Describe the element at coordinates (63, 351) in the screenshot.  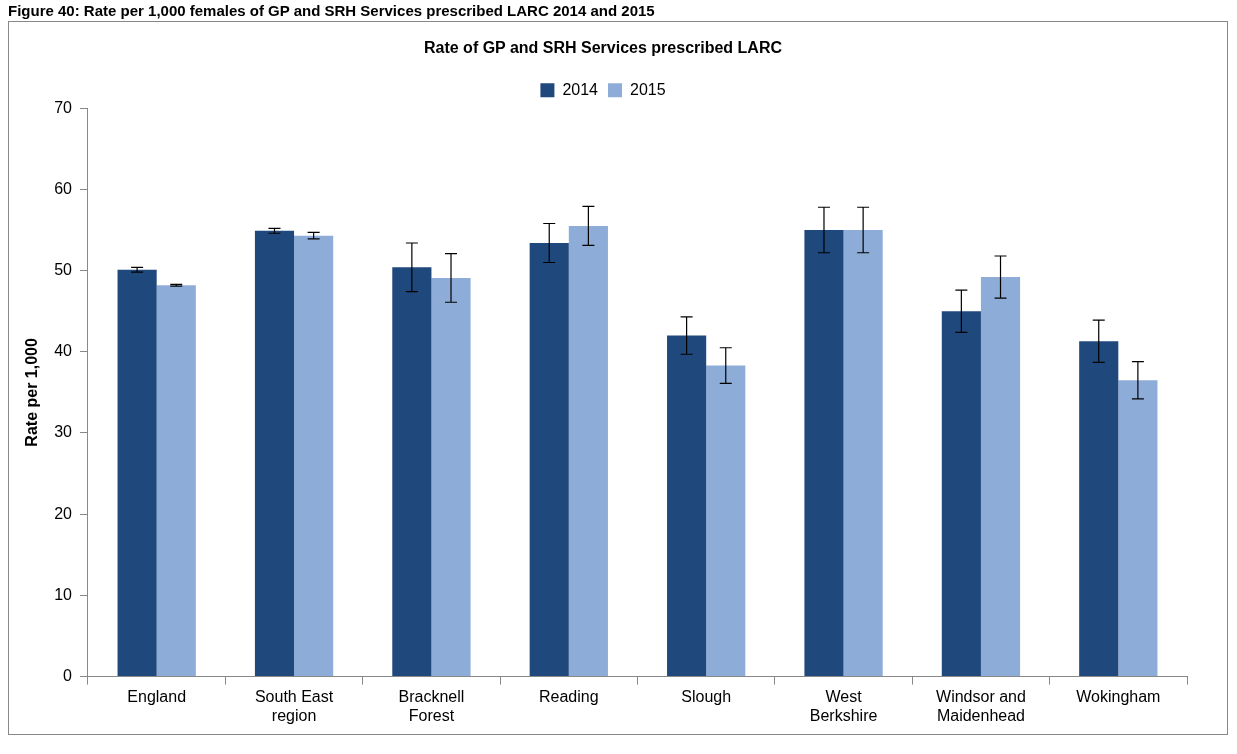
I see `y-tick-label: 40` at that location.